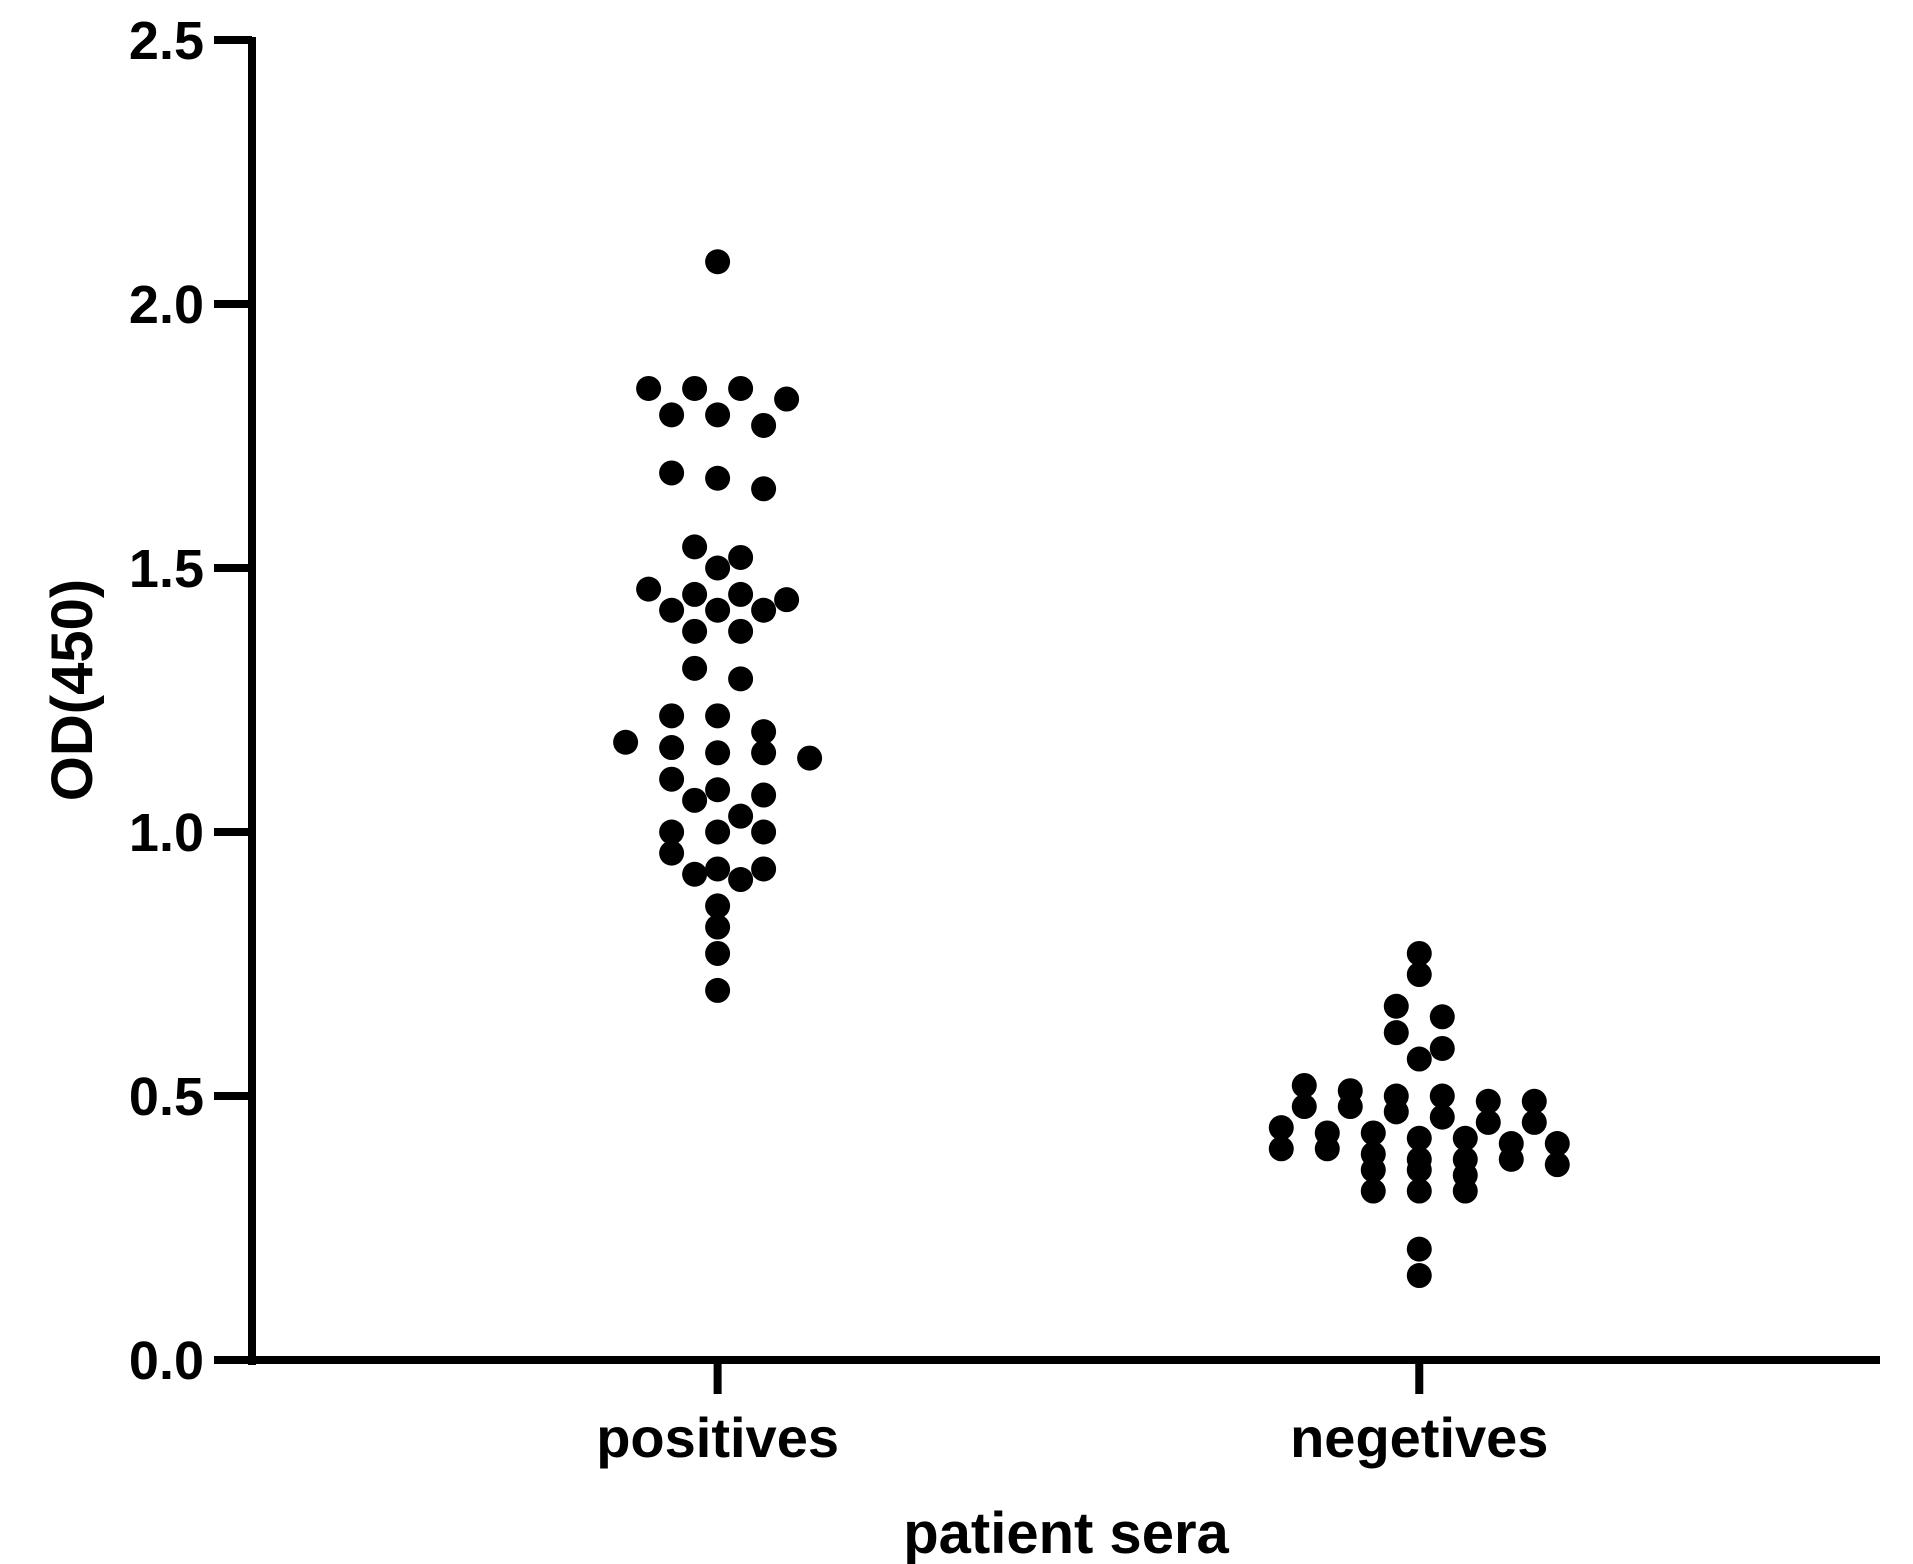  I want to click on x-axis-title: patient sera, so click(1066, 1532).